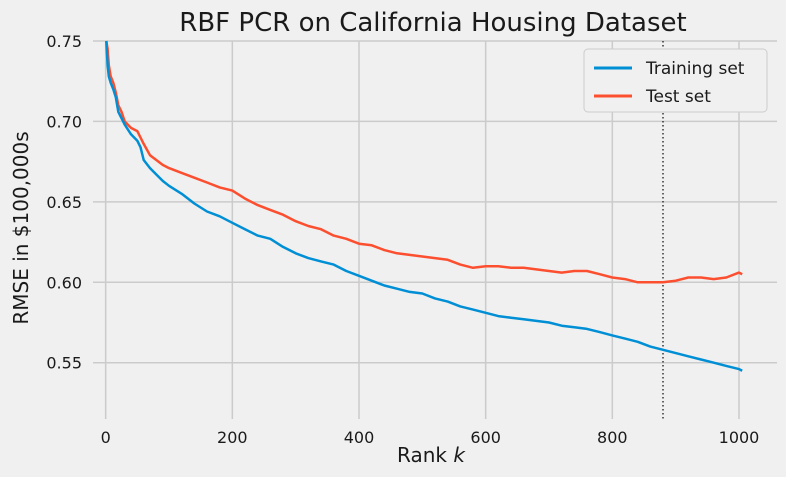  Describe the element at coordinates (432, 23) in the screenshot. I see `chart-title: RBF PCR on California Housing Dataset` at that location.